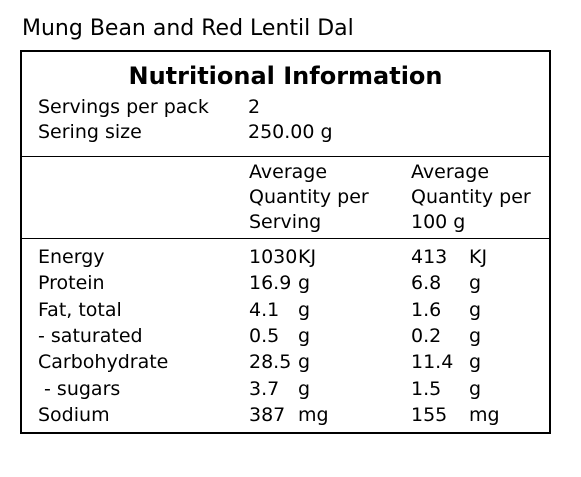 This screenshot has height=477, width=581. Describe the element at coordinates (307, 257) in the screenshot. I see `per-serving-unit: KJ` at that location.